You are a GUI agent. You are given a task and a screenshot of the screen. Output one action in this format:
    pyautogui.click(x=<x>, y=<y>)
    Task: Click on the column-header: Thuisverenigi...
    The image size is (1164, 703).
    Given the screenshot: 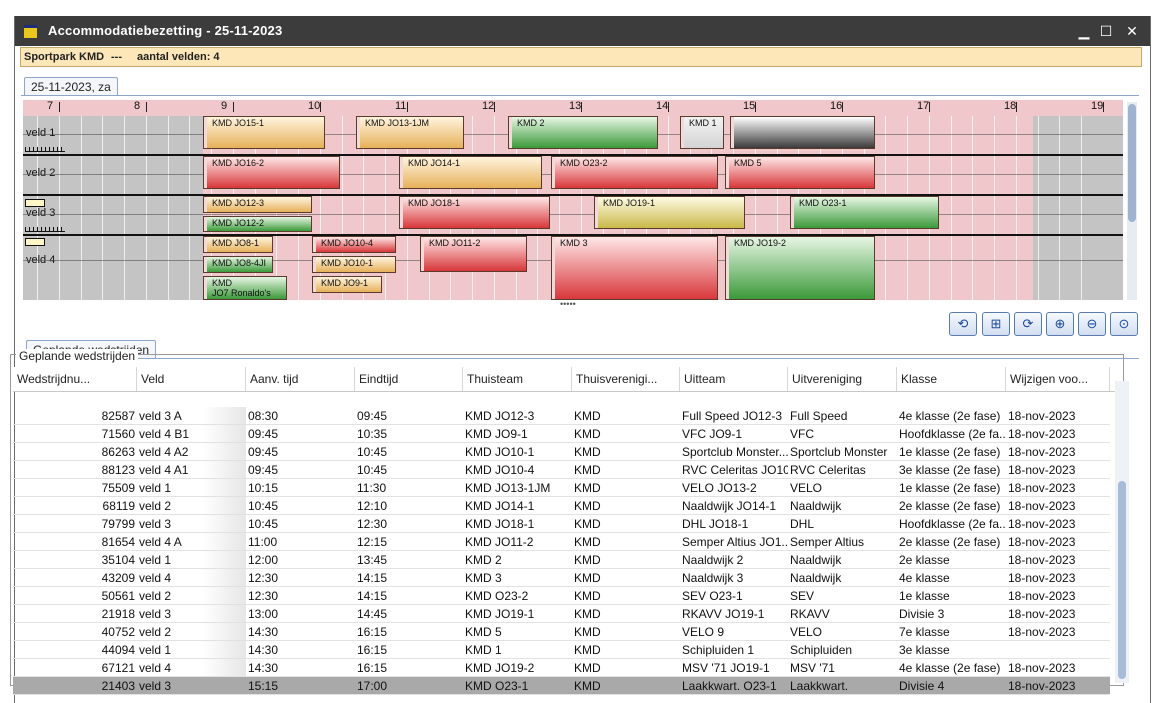 What is the action you would take?
    pyautogui.click(x=626, y=379)
    